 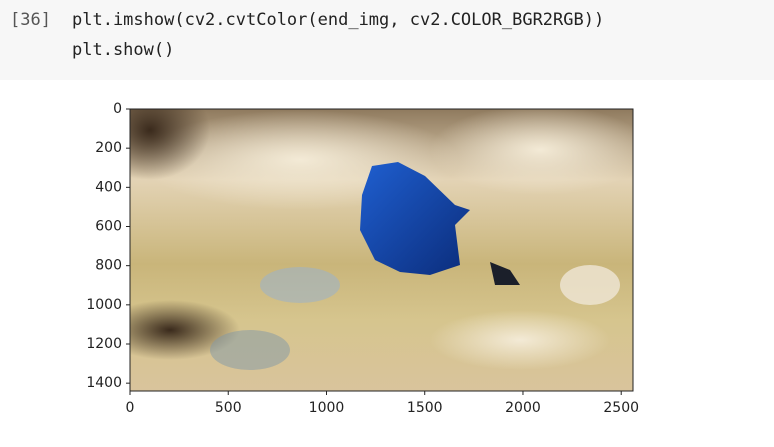 What do you see at coordinates (228, 408) in the screenshot?
I see `x-tick-label: 500` at bounding box center [228, 408].